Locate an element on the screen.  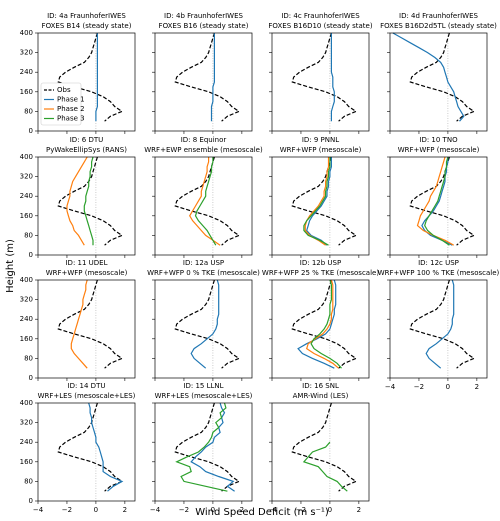
panel-subtitle: AMR-Wind (LES) is located at coordinates (321, 396).